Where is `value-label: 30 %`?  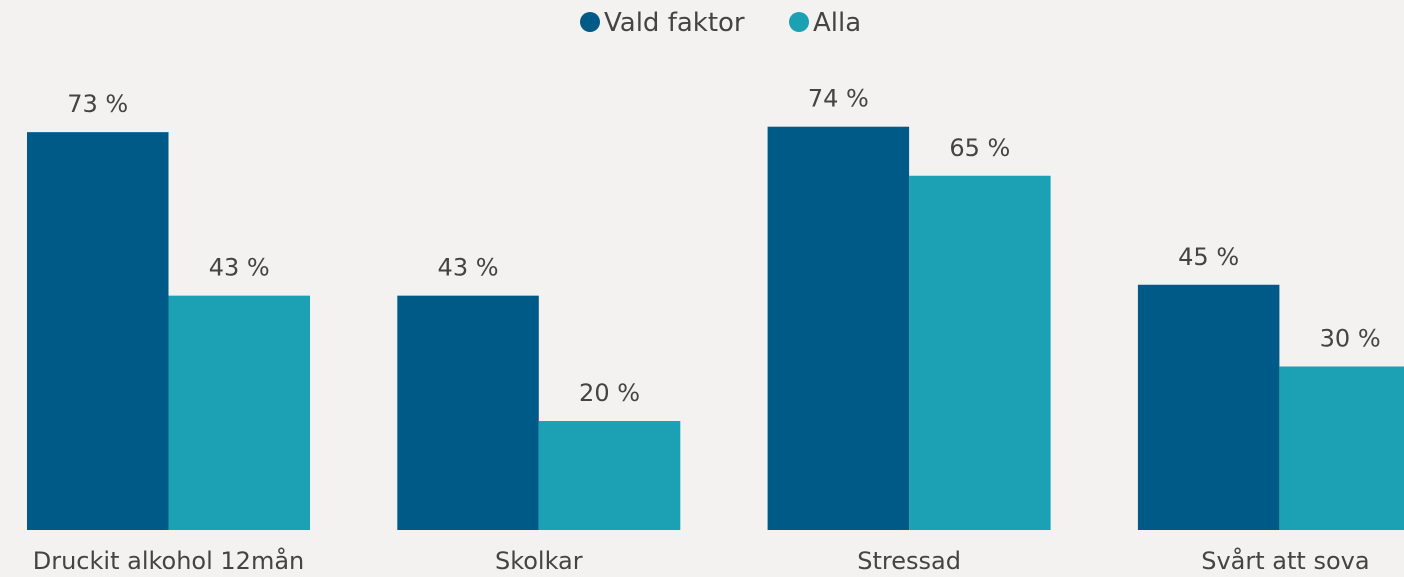 value-label: 30 % is located at coordinates (1350, 339).